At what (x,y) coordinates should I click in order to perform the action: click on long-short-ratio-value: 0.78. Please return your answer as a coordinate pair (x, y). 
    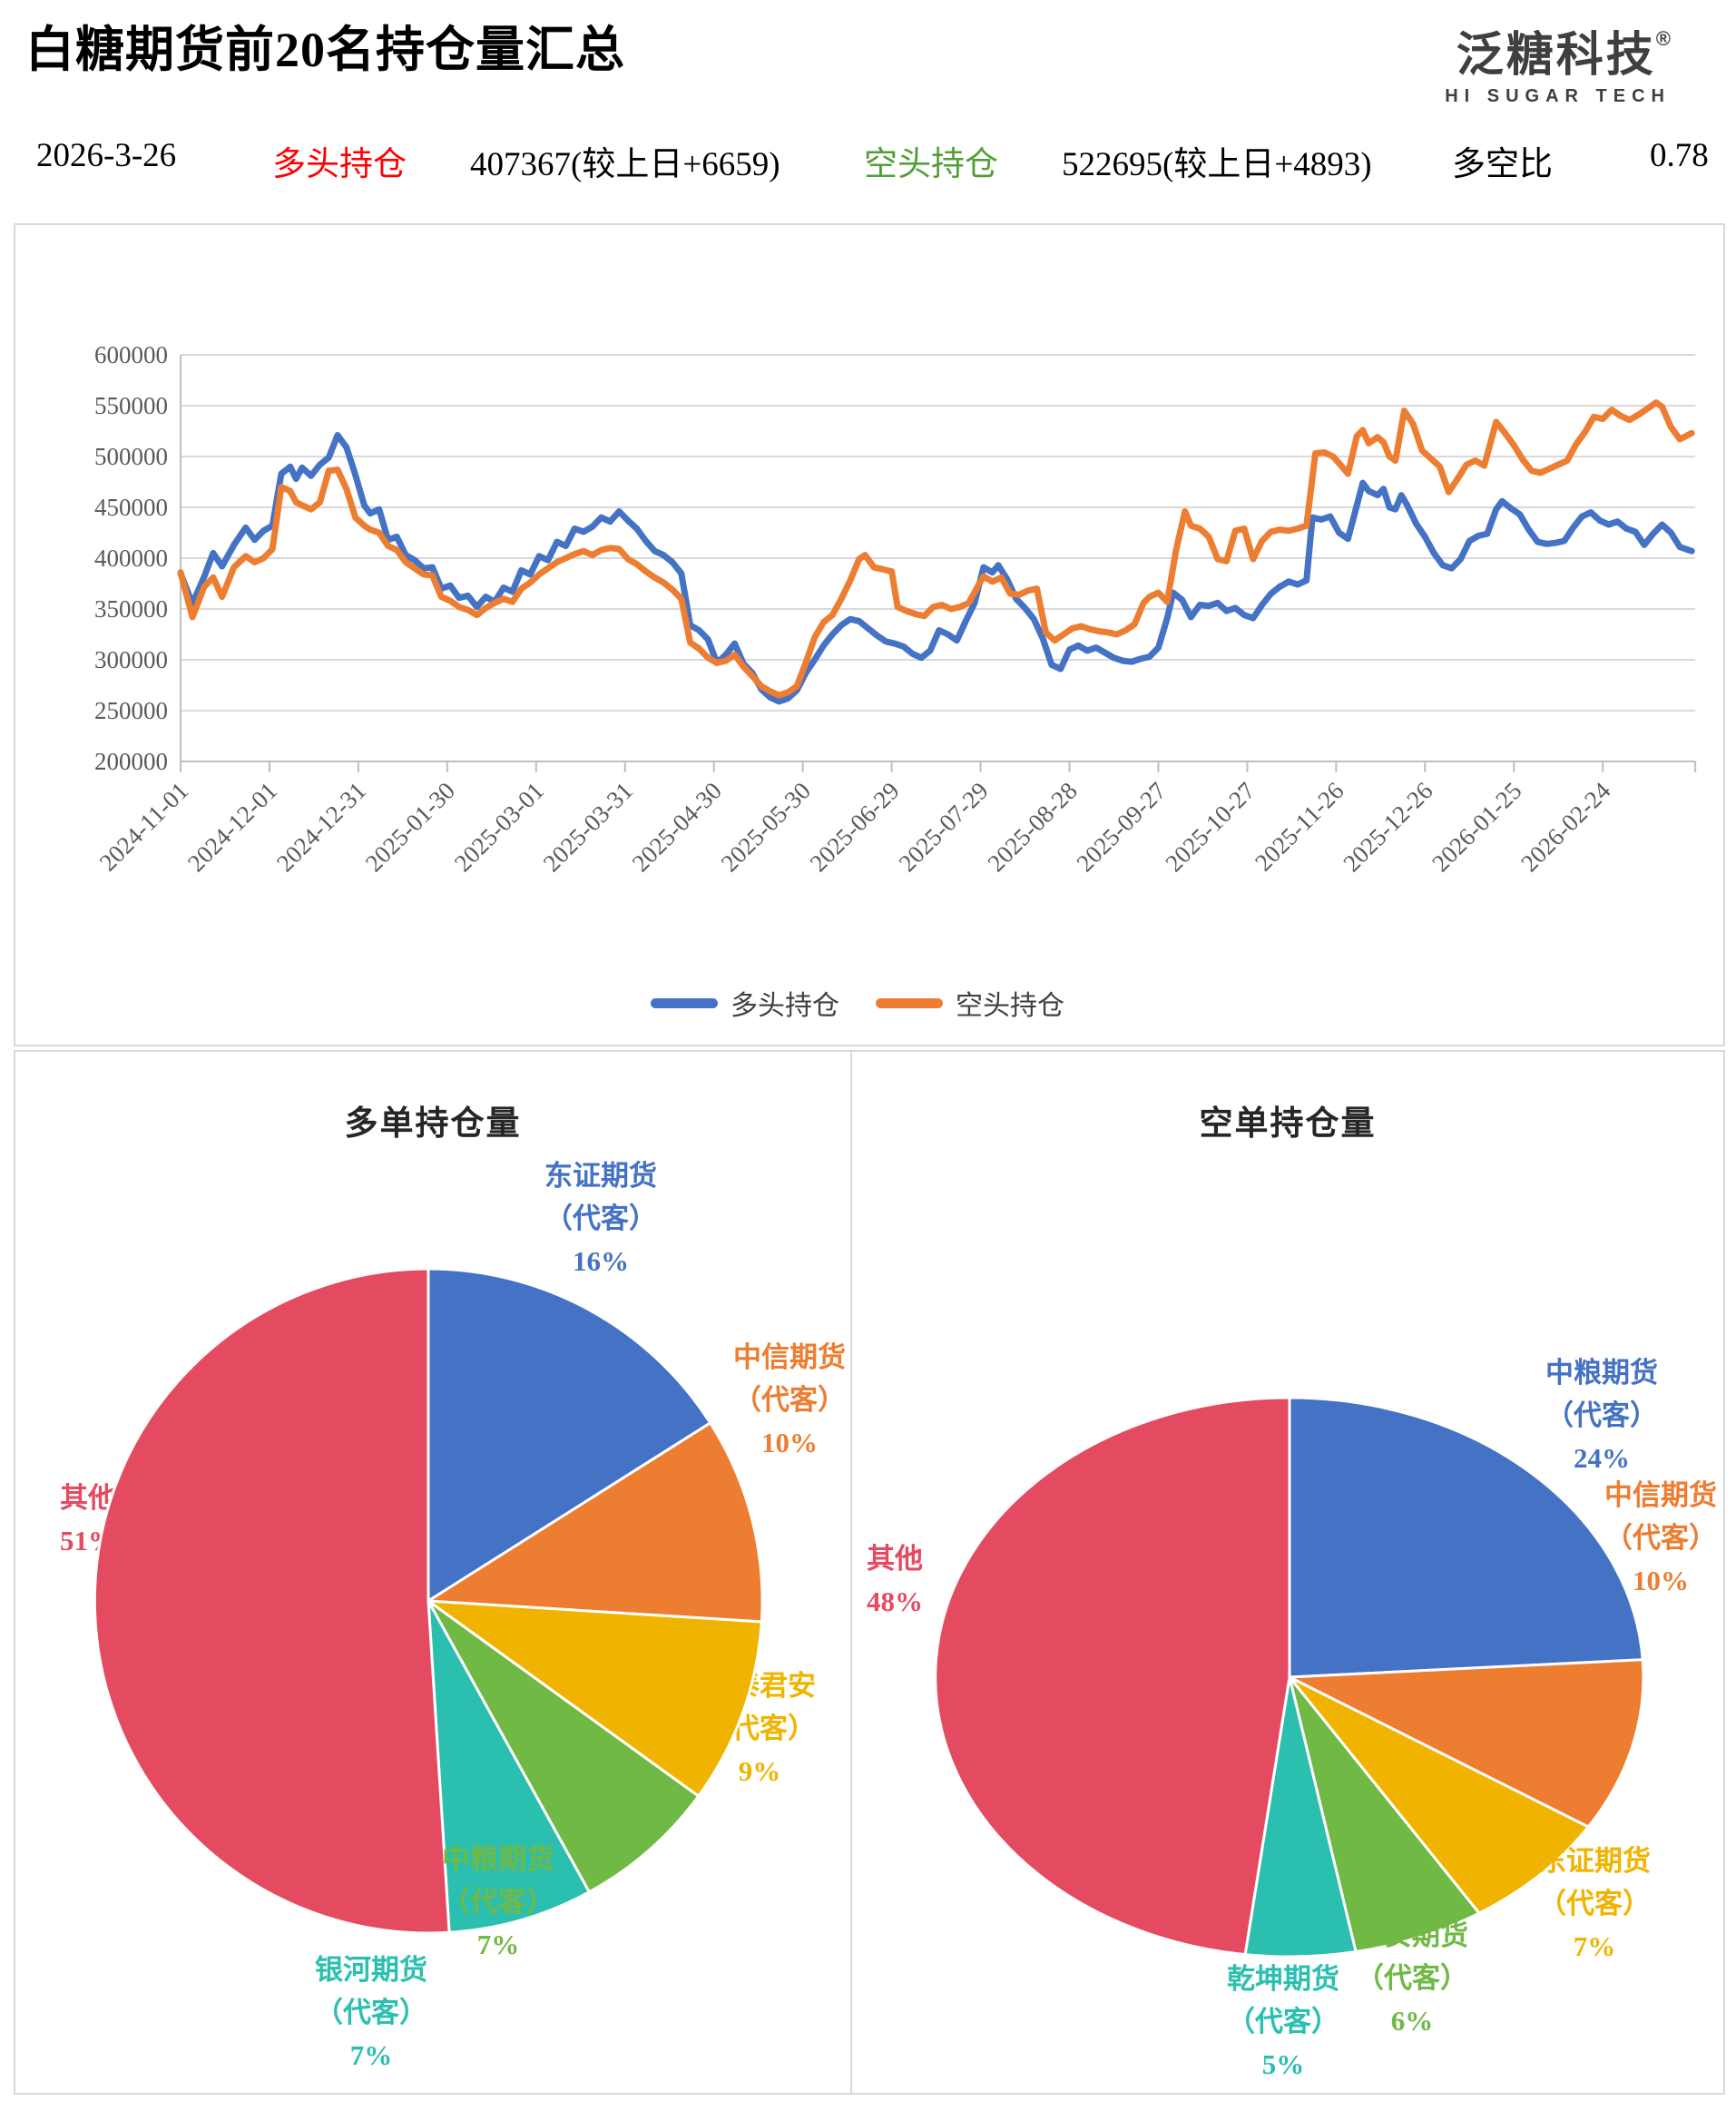
    Looking at the image, I should click on (1679, 155).